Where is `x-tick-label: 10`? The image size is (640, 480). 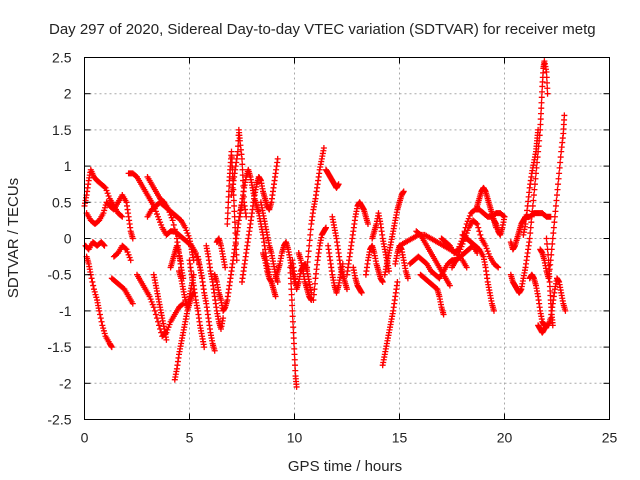
x-tick-label: 10 is located at coordinates (295, 438).